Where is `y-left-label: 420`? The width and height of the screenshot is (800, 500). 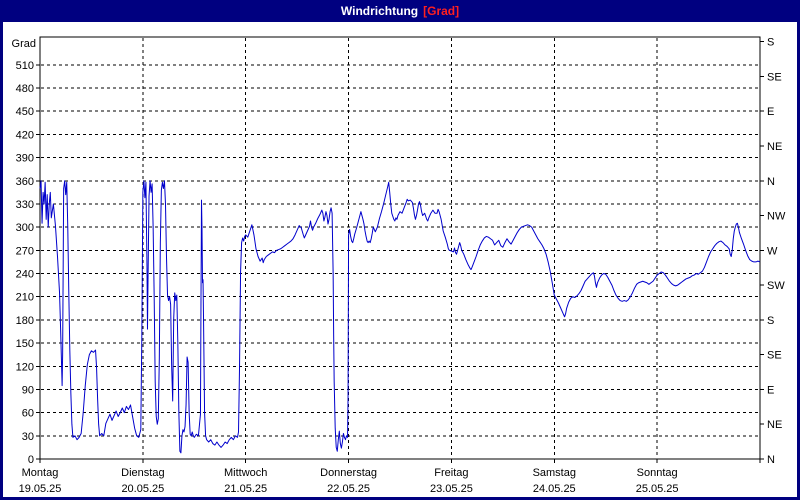
y-left-label: 420 is located at coordinates (25, 135).